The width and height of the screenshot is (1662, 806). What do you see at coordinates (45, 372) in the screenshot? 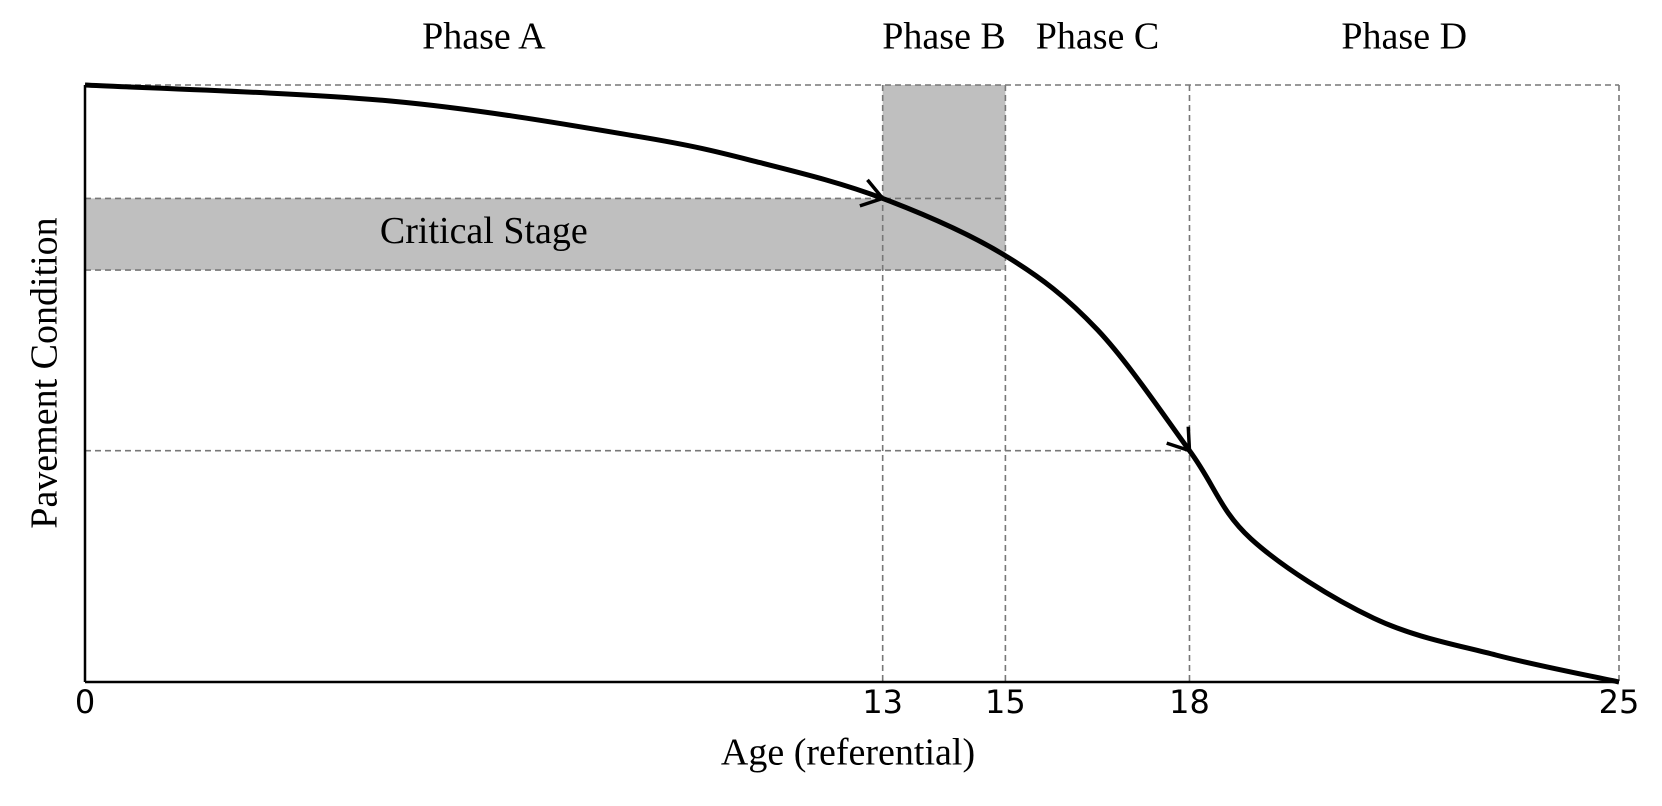
I see `y-axis-title: Pavement Condition` at bounding box center [45, 372].